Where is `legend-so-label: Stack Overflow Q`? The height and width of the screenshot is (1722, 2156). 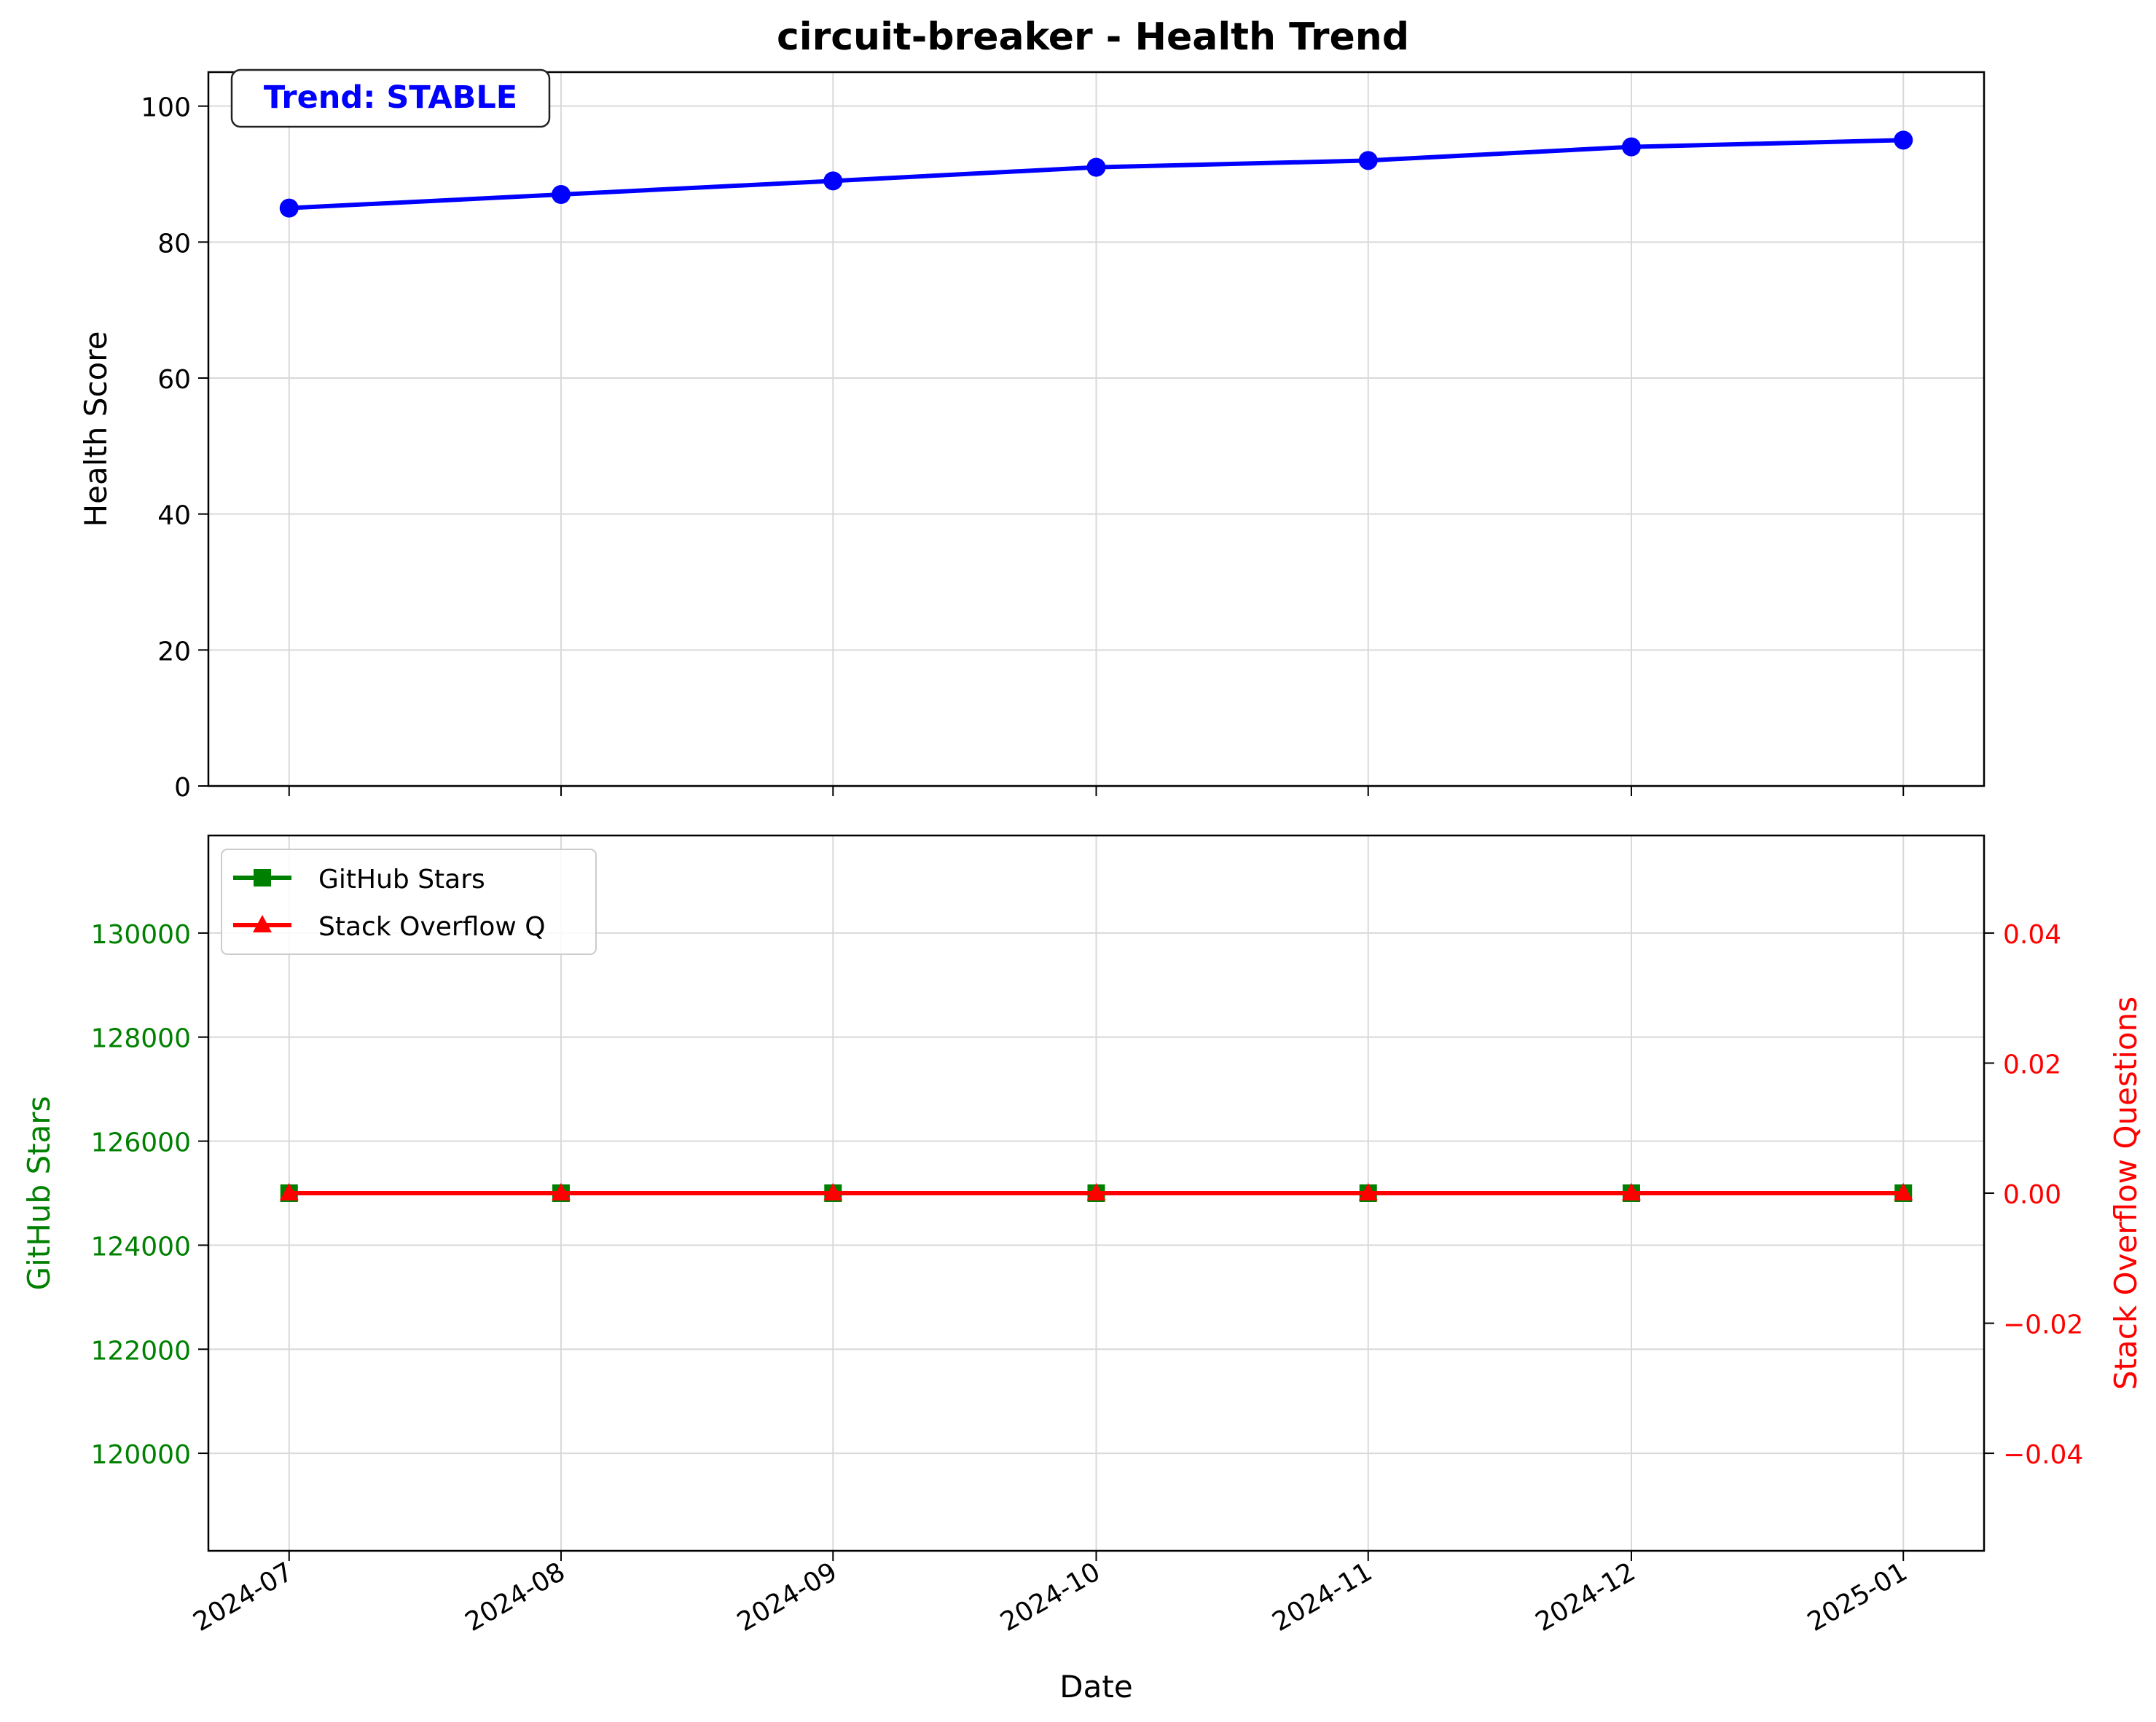 legend-so-label: Stack Overflow Q is located at coordinates (432, 927).